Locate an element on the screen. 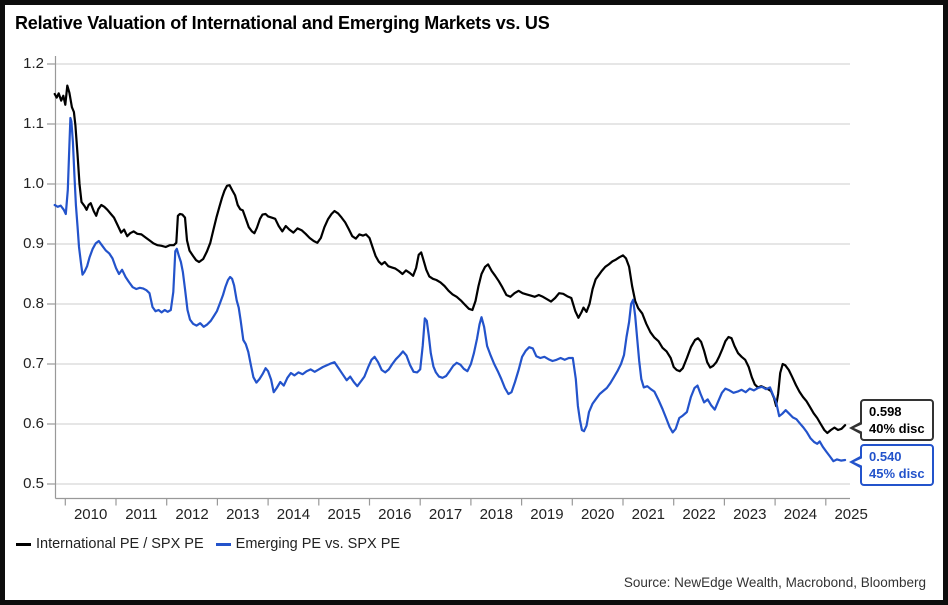  legend-item-emerging: Emerging PE vs. SPX PE is located at coordinates (308, 544).